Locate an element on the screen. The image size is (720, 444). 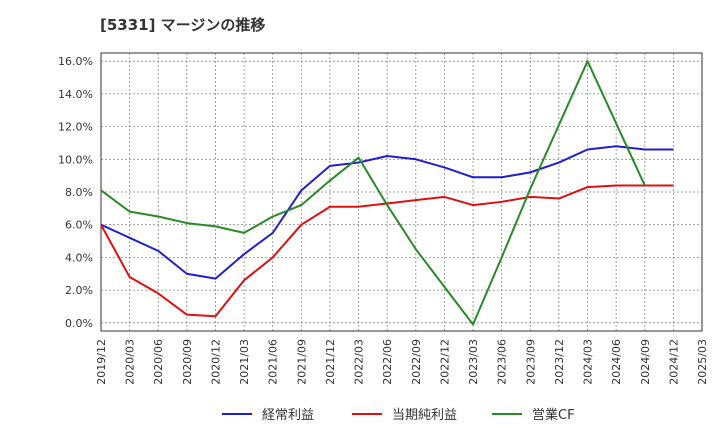
x-tick-label: 2020/06 is located at coordinates (158, 362).